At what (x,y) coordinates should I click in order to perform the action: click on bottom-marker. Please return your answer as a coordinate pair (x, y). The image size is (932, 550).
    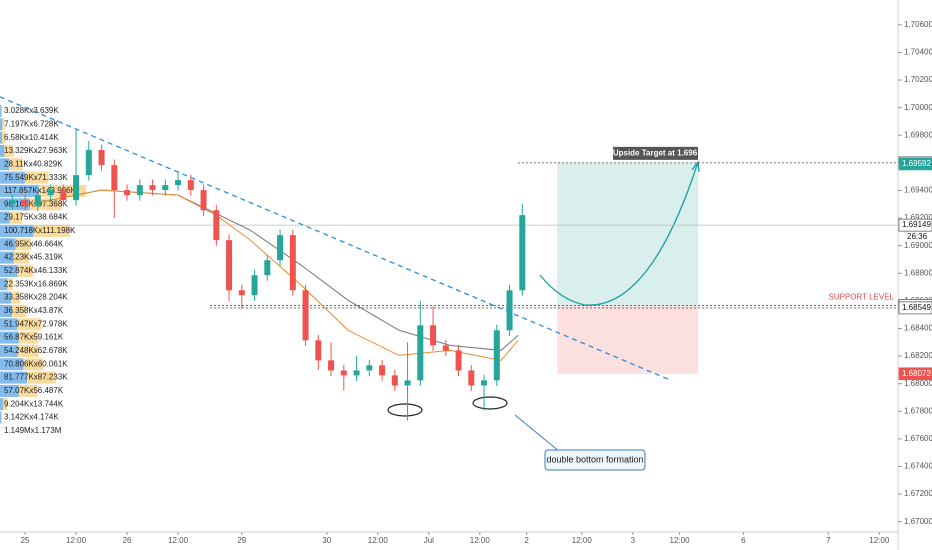
    Looking at the image, I should click on (405, 410).